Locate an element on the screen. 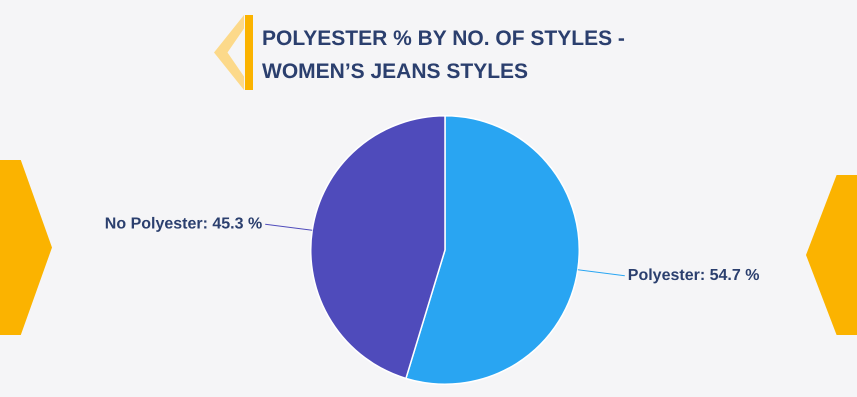  slice-label: Polyester: 54.7 % is located at coordinates (694, 275).